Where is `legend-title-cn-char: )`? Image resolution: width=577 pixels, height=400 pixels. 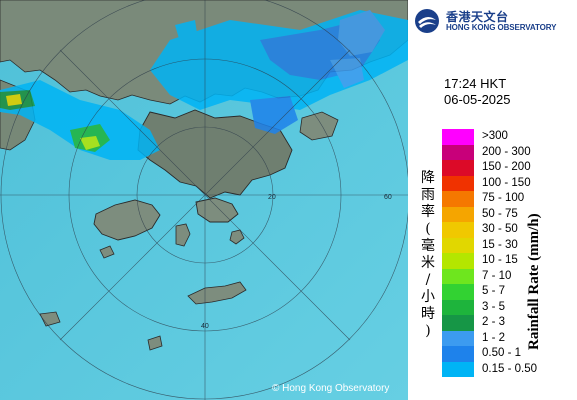 legend-title-cn-char: ) is located at coordinates (428, 331).